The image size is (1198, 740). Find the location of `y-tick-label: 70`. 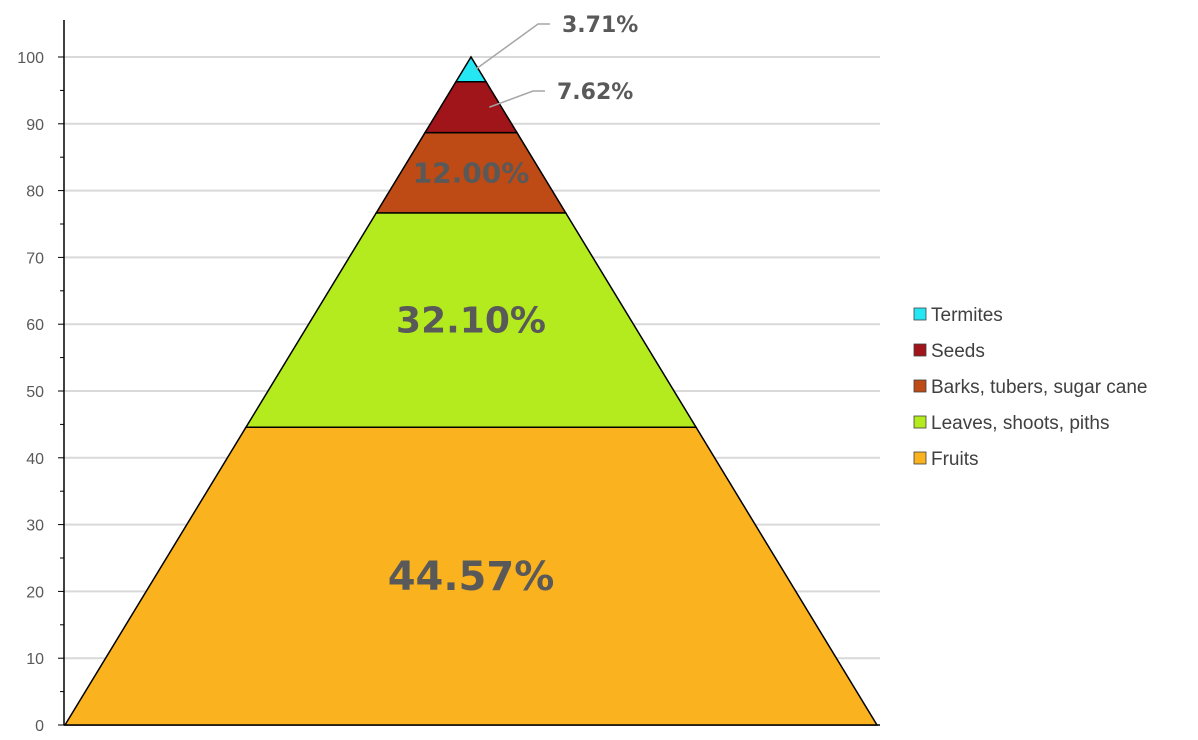

y-tick-label: 70 is located at coordinates (35, 258).